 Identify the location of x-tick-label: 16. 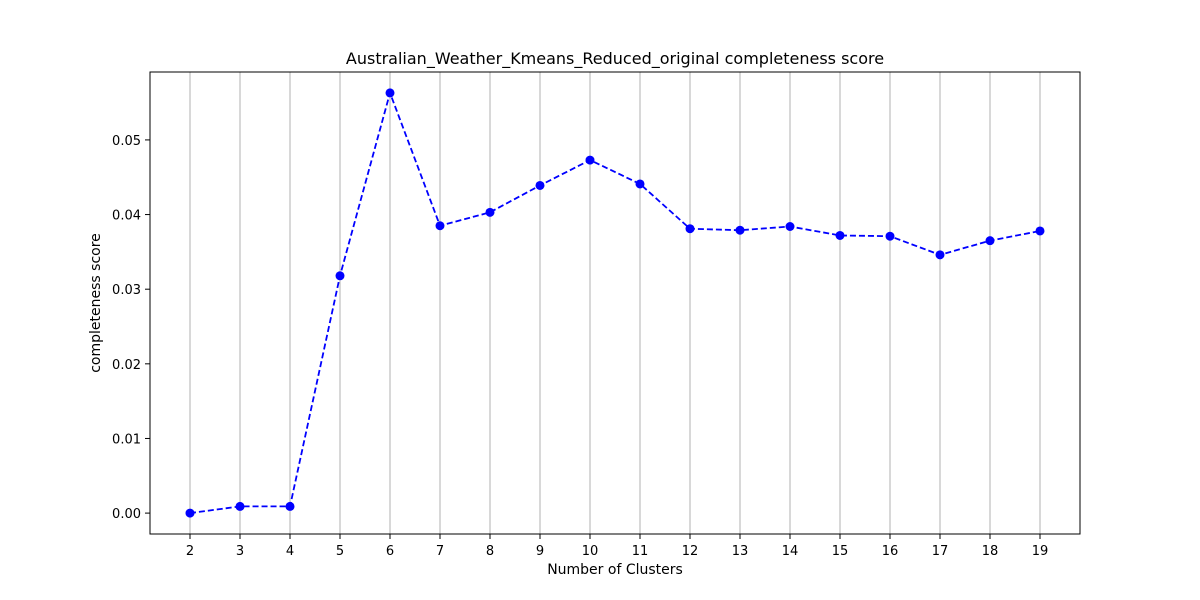
(890, 551).